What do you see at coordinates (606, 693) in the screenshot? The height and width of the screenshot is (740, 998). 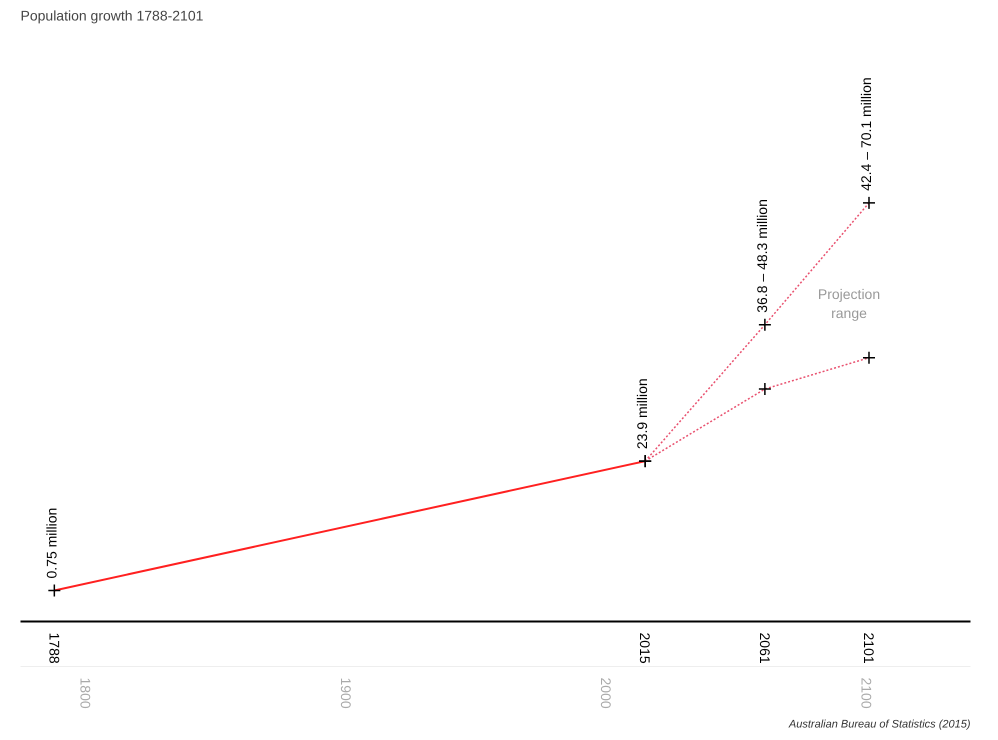 I see `x2-tick-label: 2000` at bounding box center [606, 693].